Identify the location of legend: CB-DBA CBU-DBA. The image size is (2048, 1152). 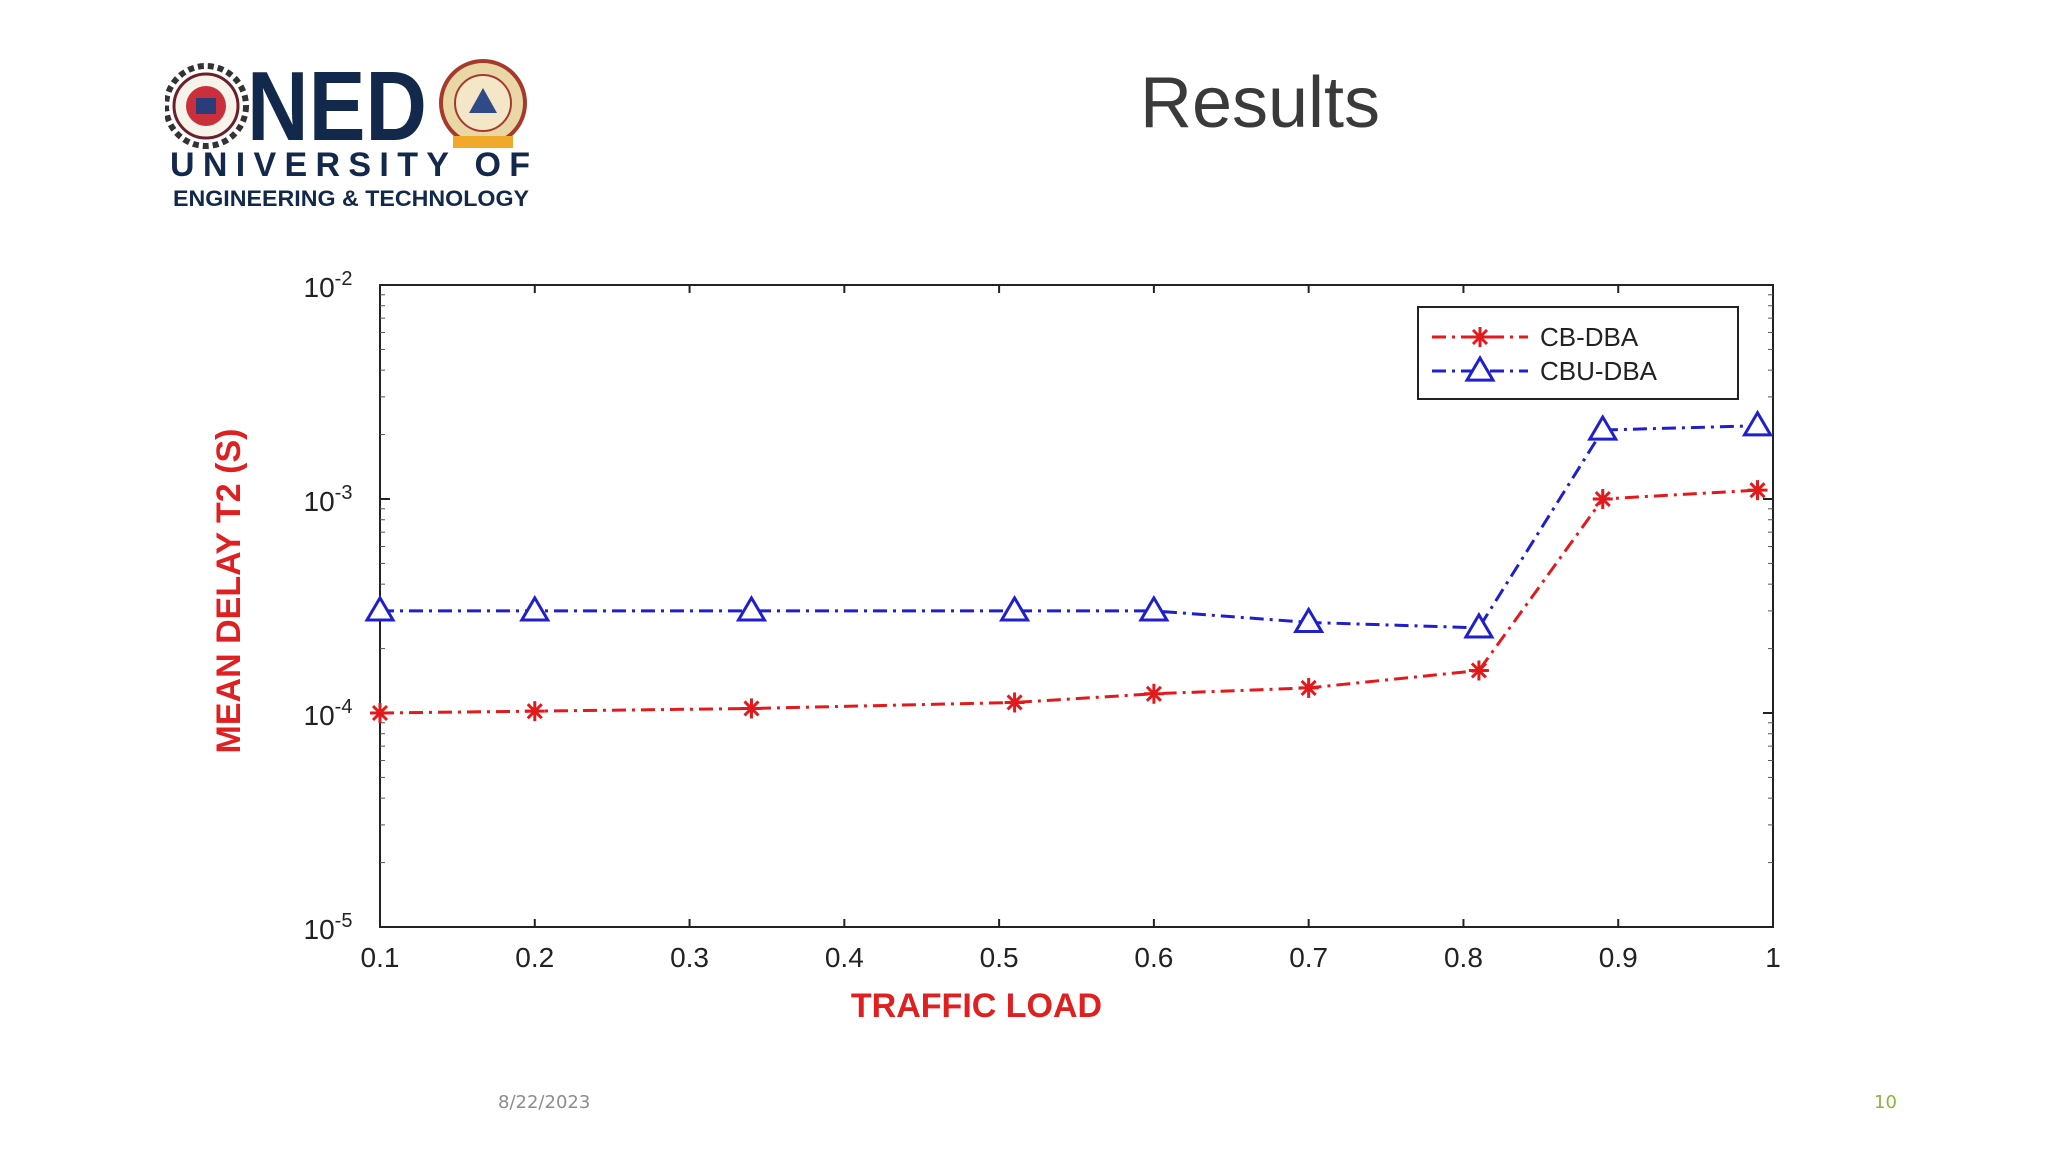
(1578, 353).